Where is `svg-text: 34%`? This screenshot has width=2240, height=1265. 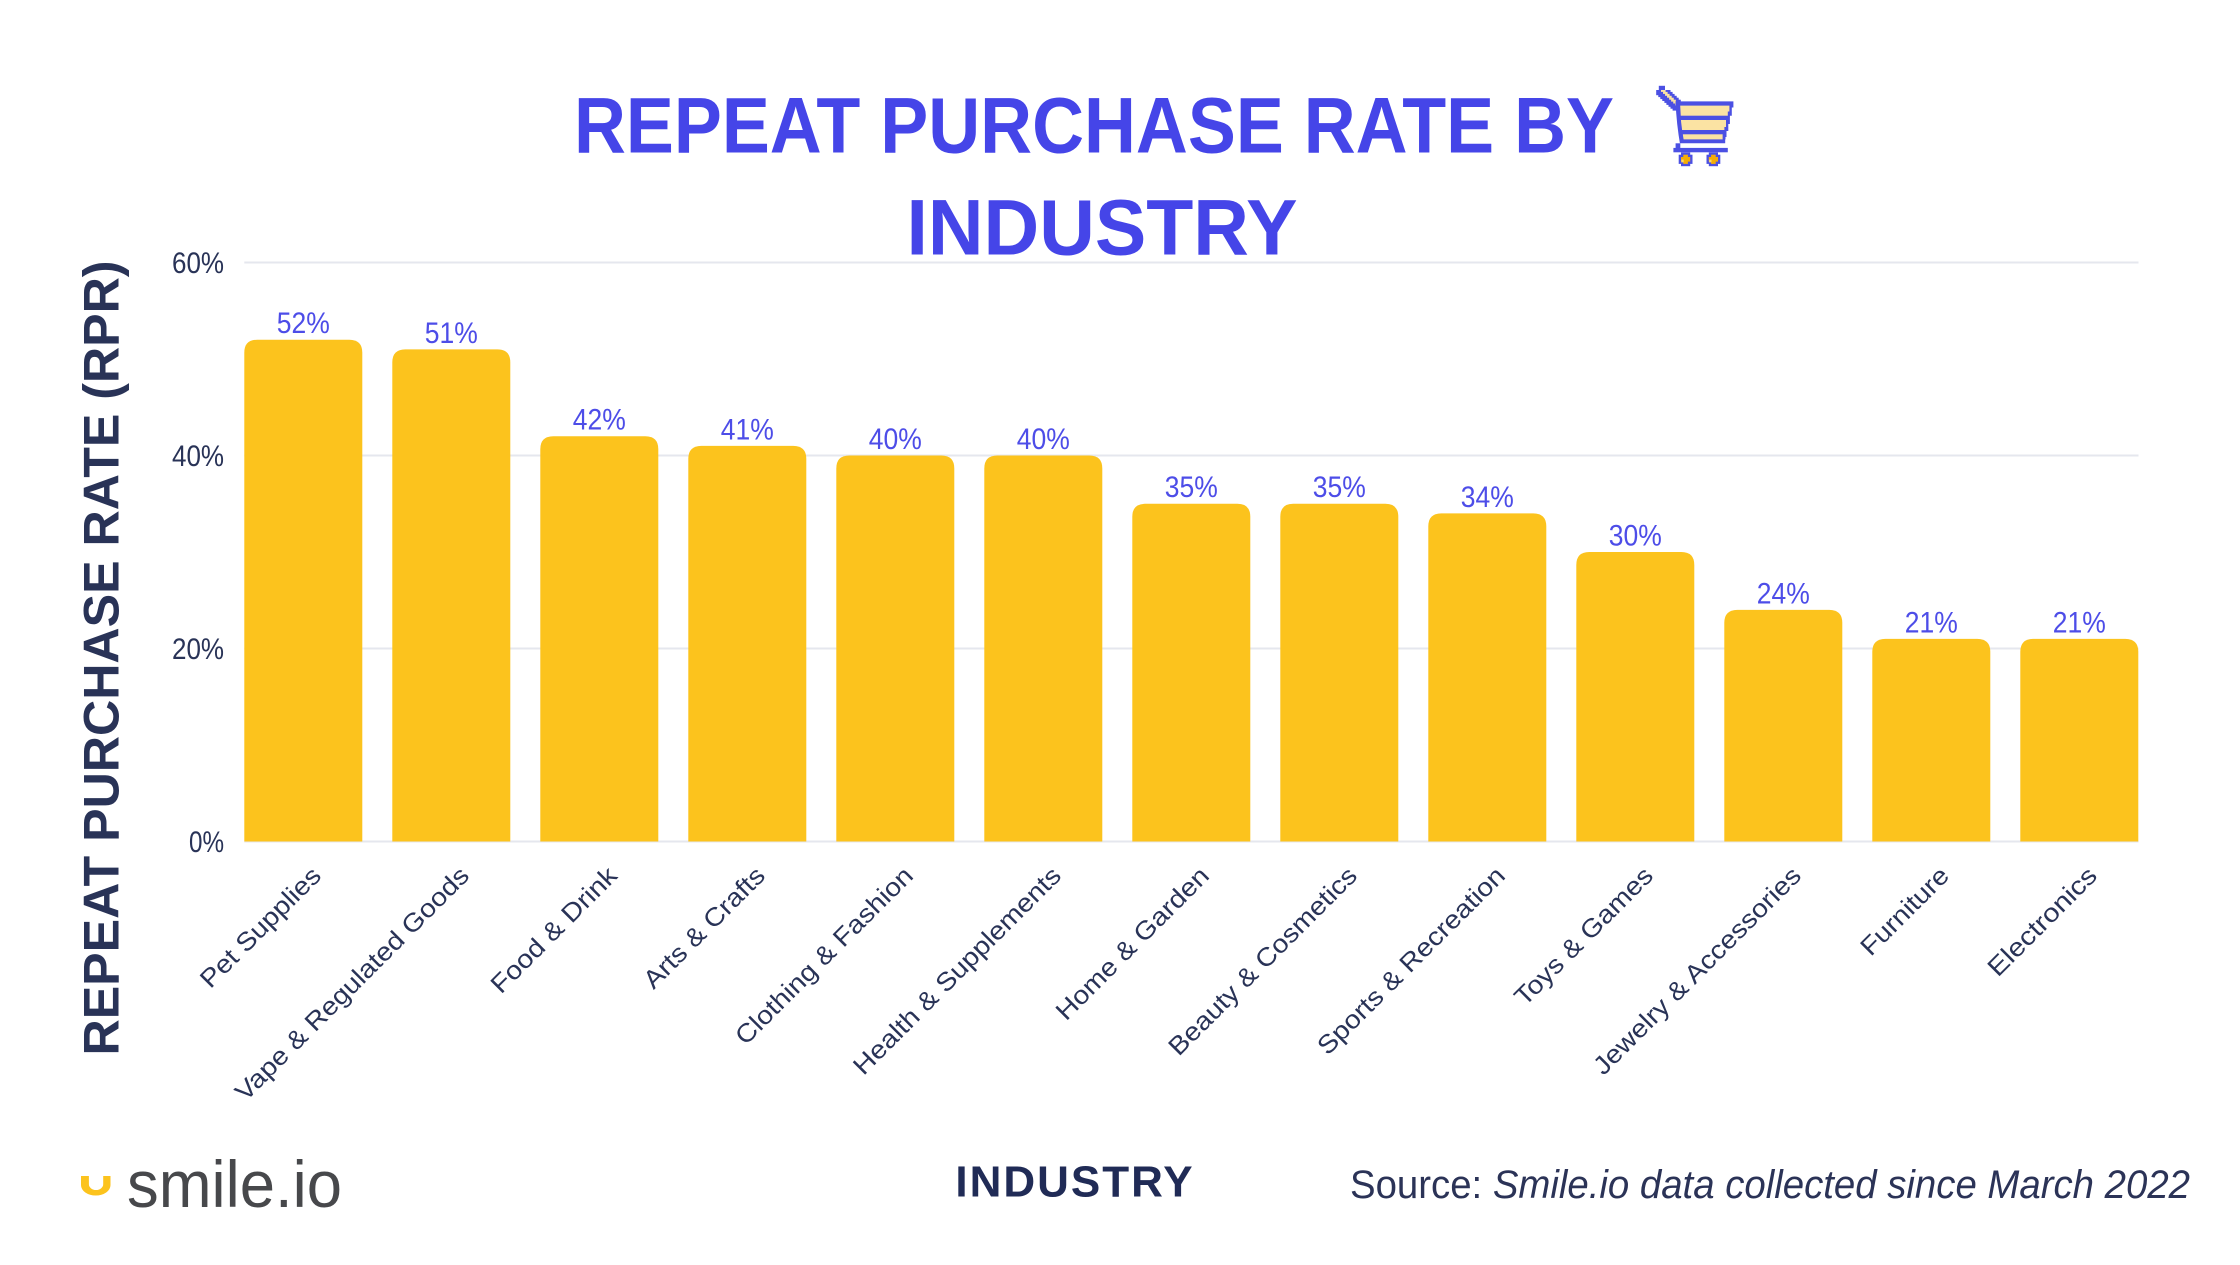
svg-text: 34% is located at coordinates (1487, 497).